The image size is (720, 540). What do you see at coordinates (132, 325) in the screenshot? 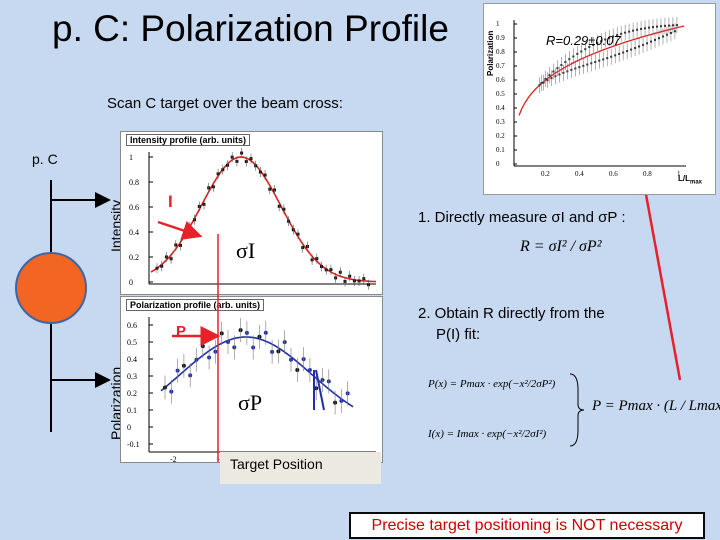
I see `polarization-ytick: 0.6` at bounding box center [132, 325].